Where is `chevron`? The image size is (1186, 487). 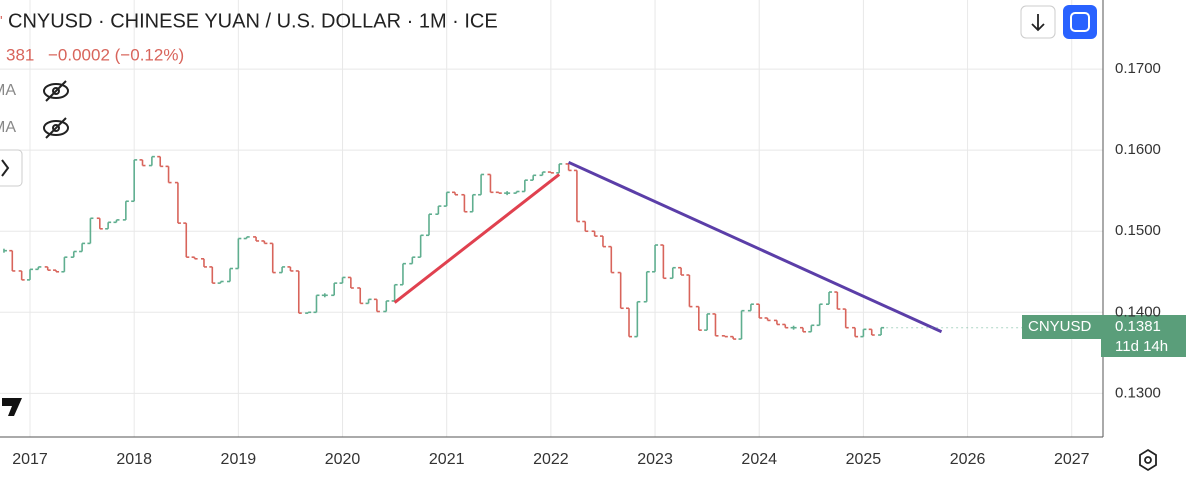 chevron is located at coordinates (5, 168).